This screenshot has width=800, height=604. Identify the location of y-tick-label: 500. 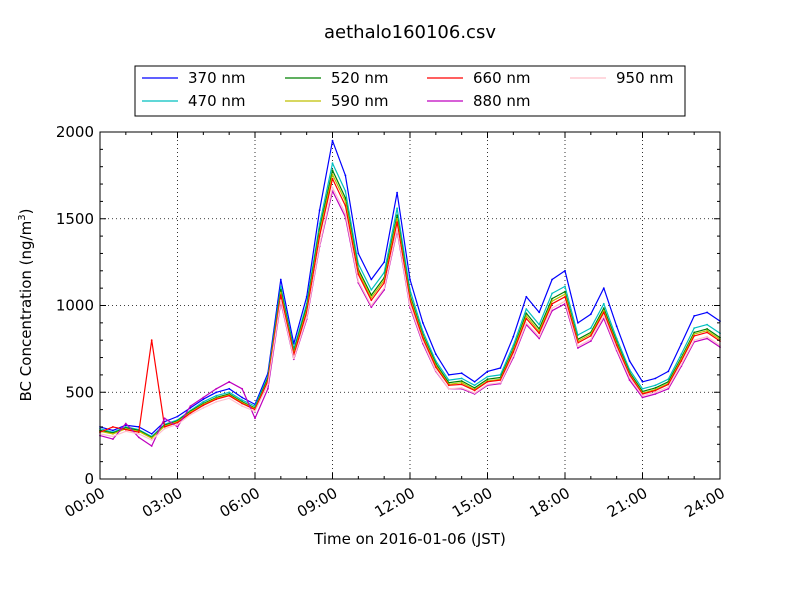
(79, 392).